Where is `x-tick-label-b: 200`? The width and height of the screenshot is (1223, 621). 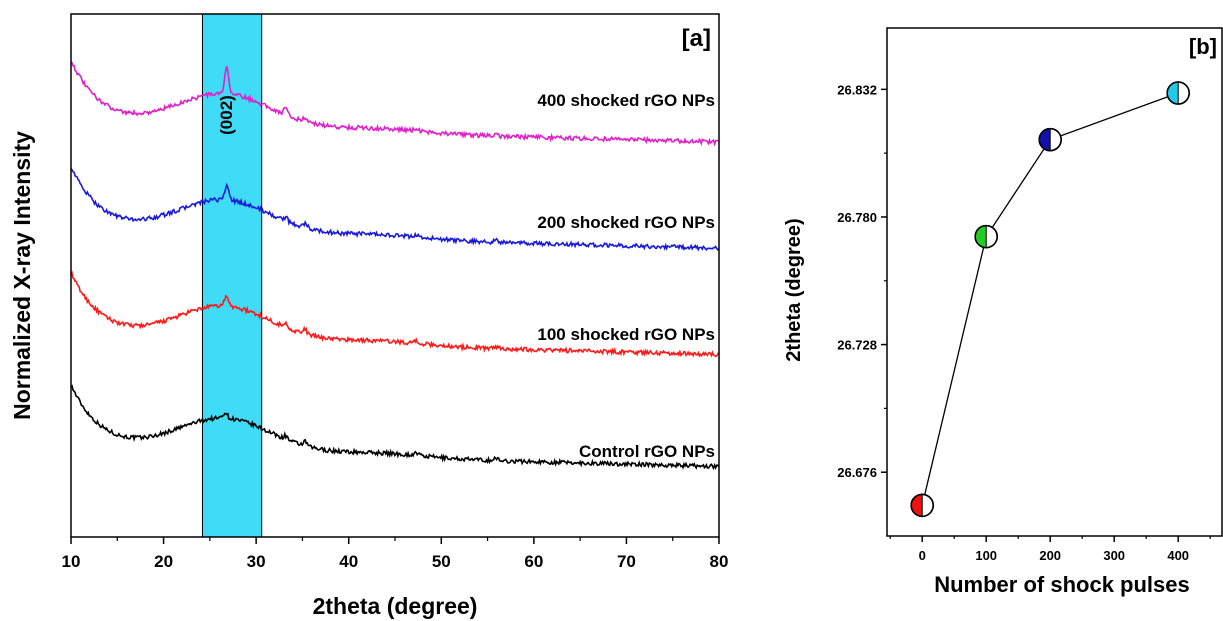 x-tick-label-b: 200 is located at coordinates (1050, 555).